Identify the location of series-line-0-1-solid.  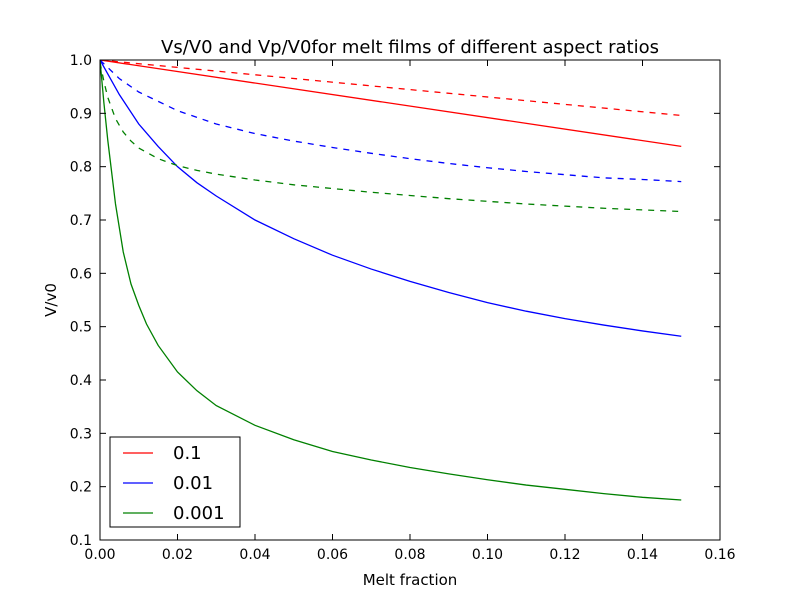
(391, 104).